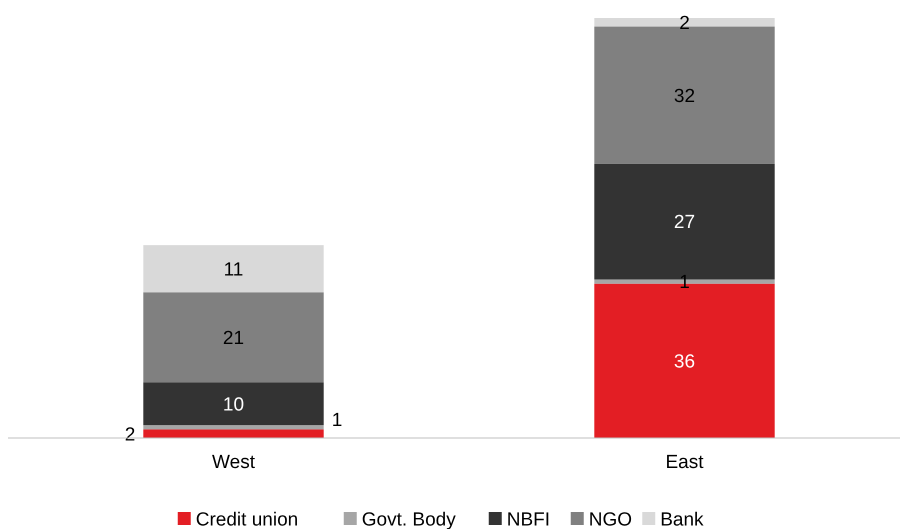 Image resolution: width=902 pixels, height=529 pixels. What do you see at coordinates (685, 96) in the screenshot?
I see `data-label: 32` at bounding box center [685, 96].